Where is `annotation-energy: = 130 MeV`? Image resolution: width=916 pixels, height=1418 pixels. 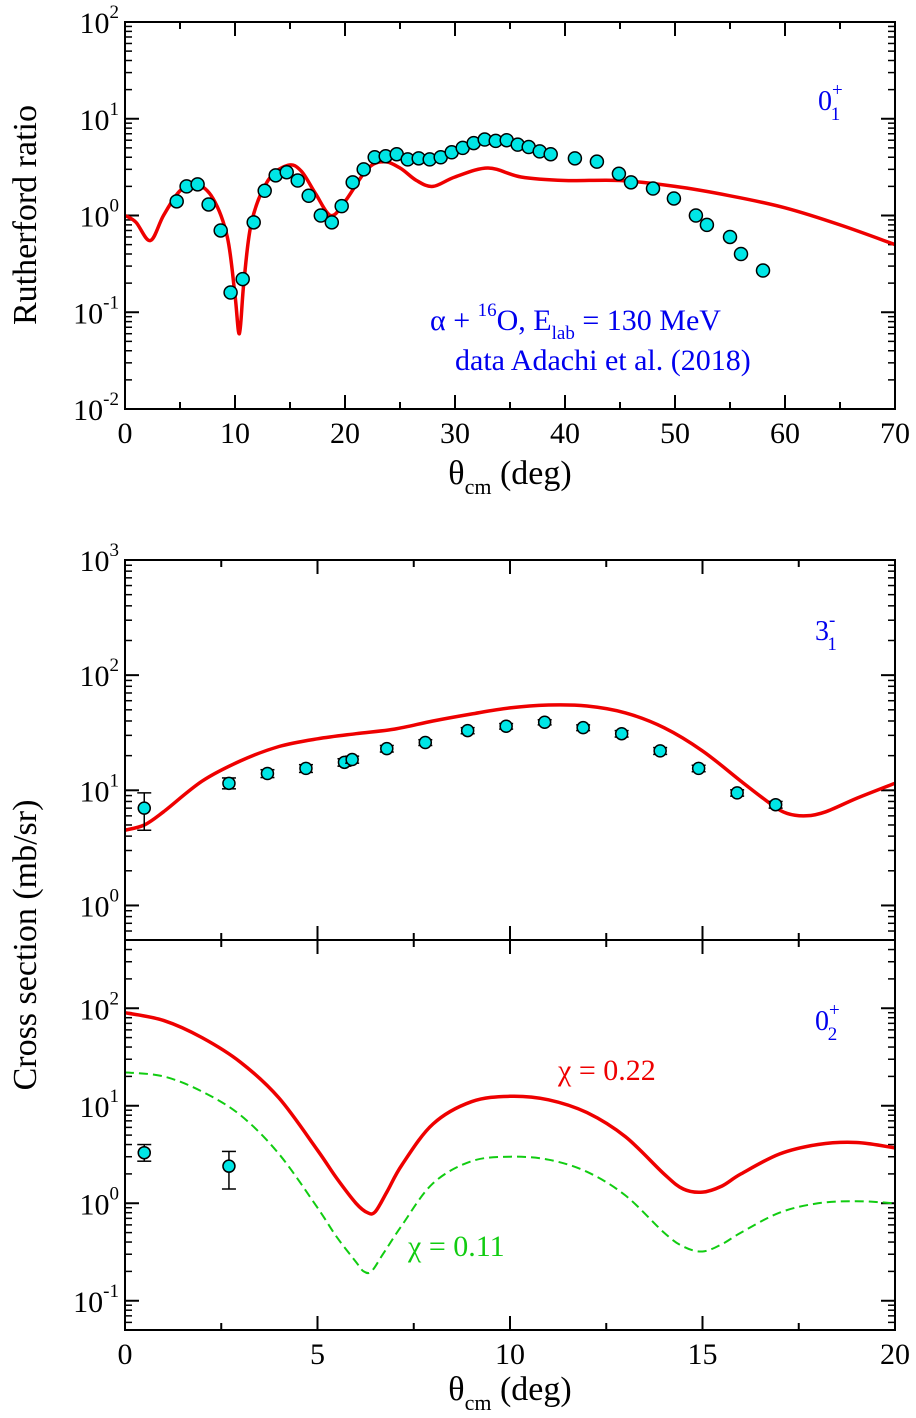 annotation-energy: = 130 MeV is located at coordinates (648, 320).